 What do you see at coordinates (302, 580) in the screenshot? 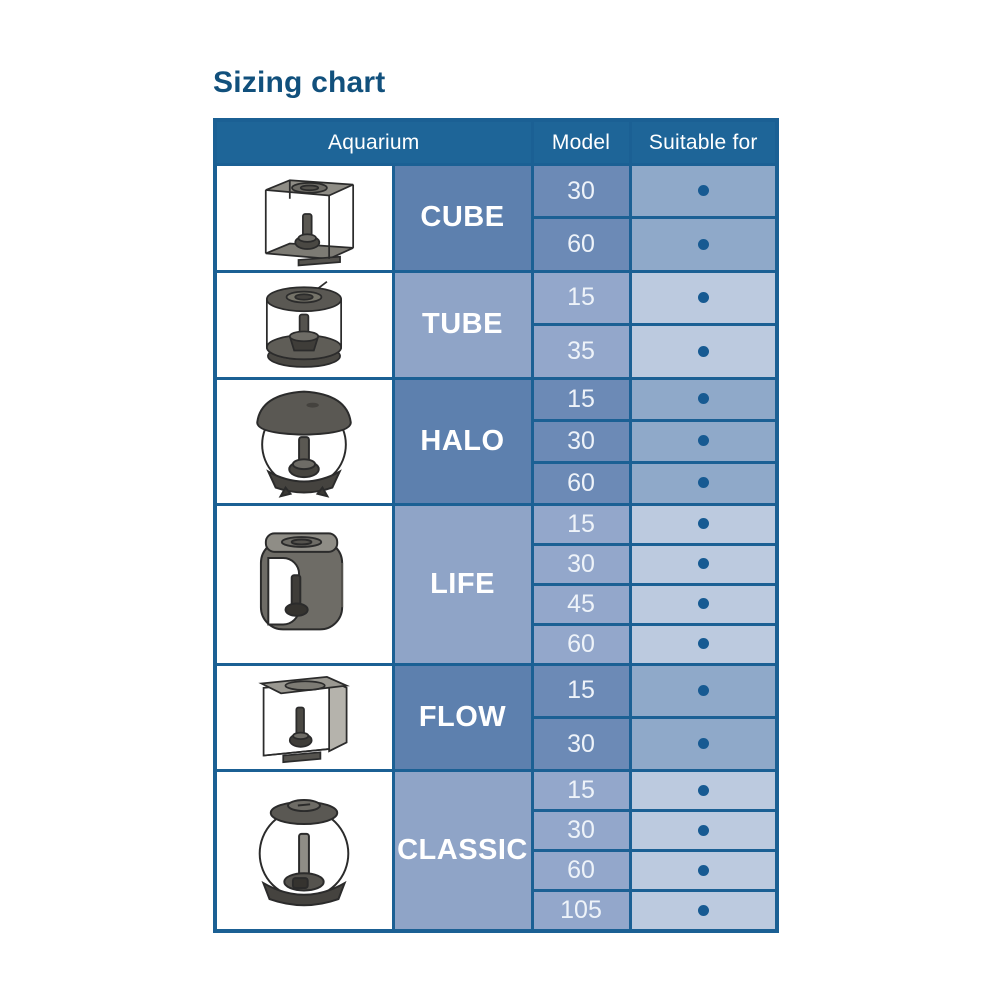
I see `life-aquarium-icon` at bounding box center [302, 580].